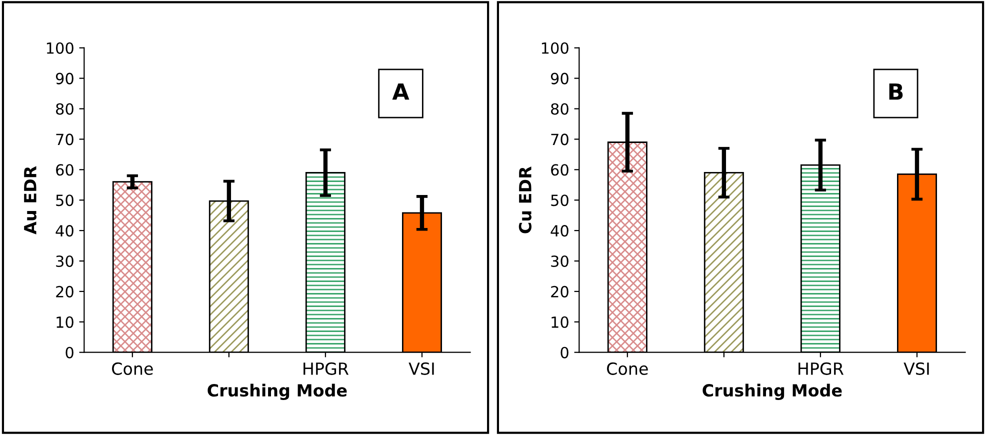 This screenshot has width=990, height=435. I want to click on y-axis-title: Cu EDR, so click(525, 200).